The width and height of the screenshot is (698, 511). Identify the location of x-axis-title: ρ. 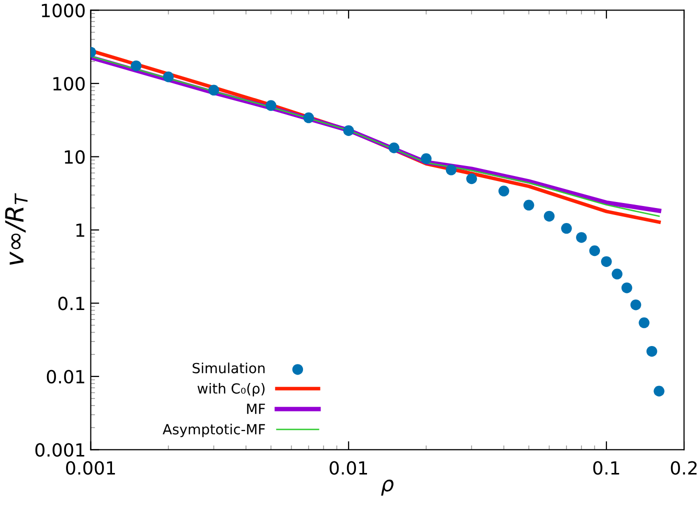
(387, 488).